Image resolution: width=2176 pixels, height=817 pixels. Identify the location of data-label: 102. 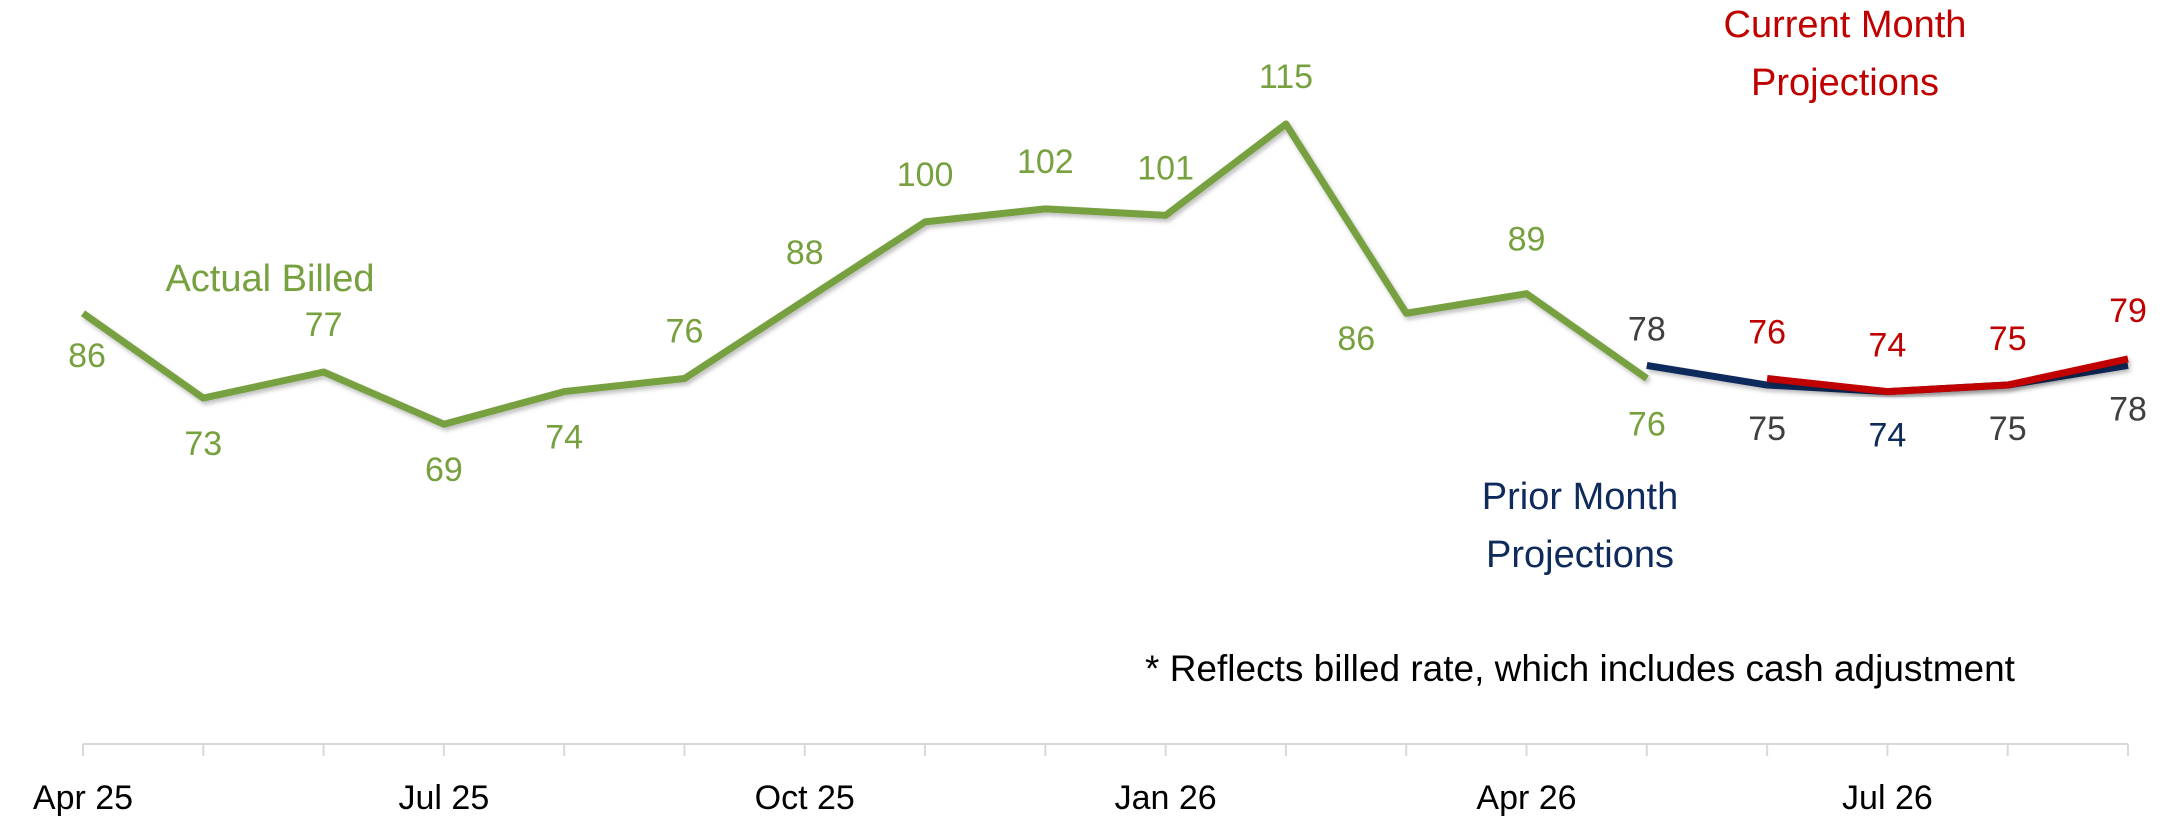
(1045, 162).